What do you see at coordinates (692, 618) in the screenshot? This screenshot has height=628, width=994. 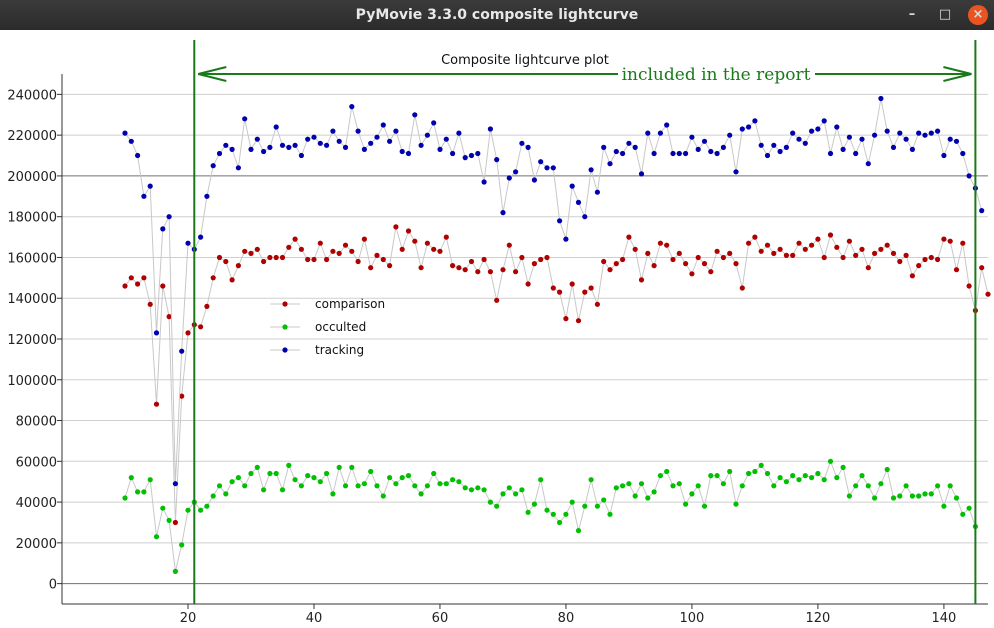 I see `x-tick-label: 100` at bounding box center [692, 618].